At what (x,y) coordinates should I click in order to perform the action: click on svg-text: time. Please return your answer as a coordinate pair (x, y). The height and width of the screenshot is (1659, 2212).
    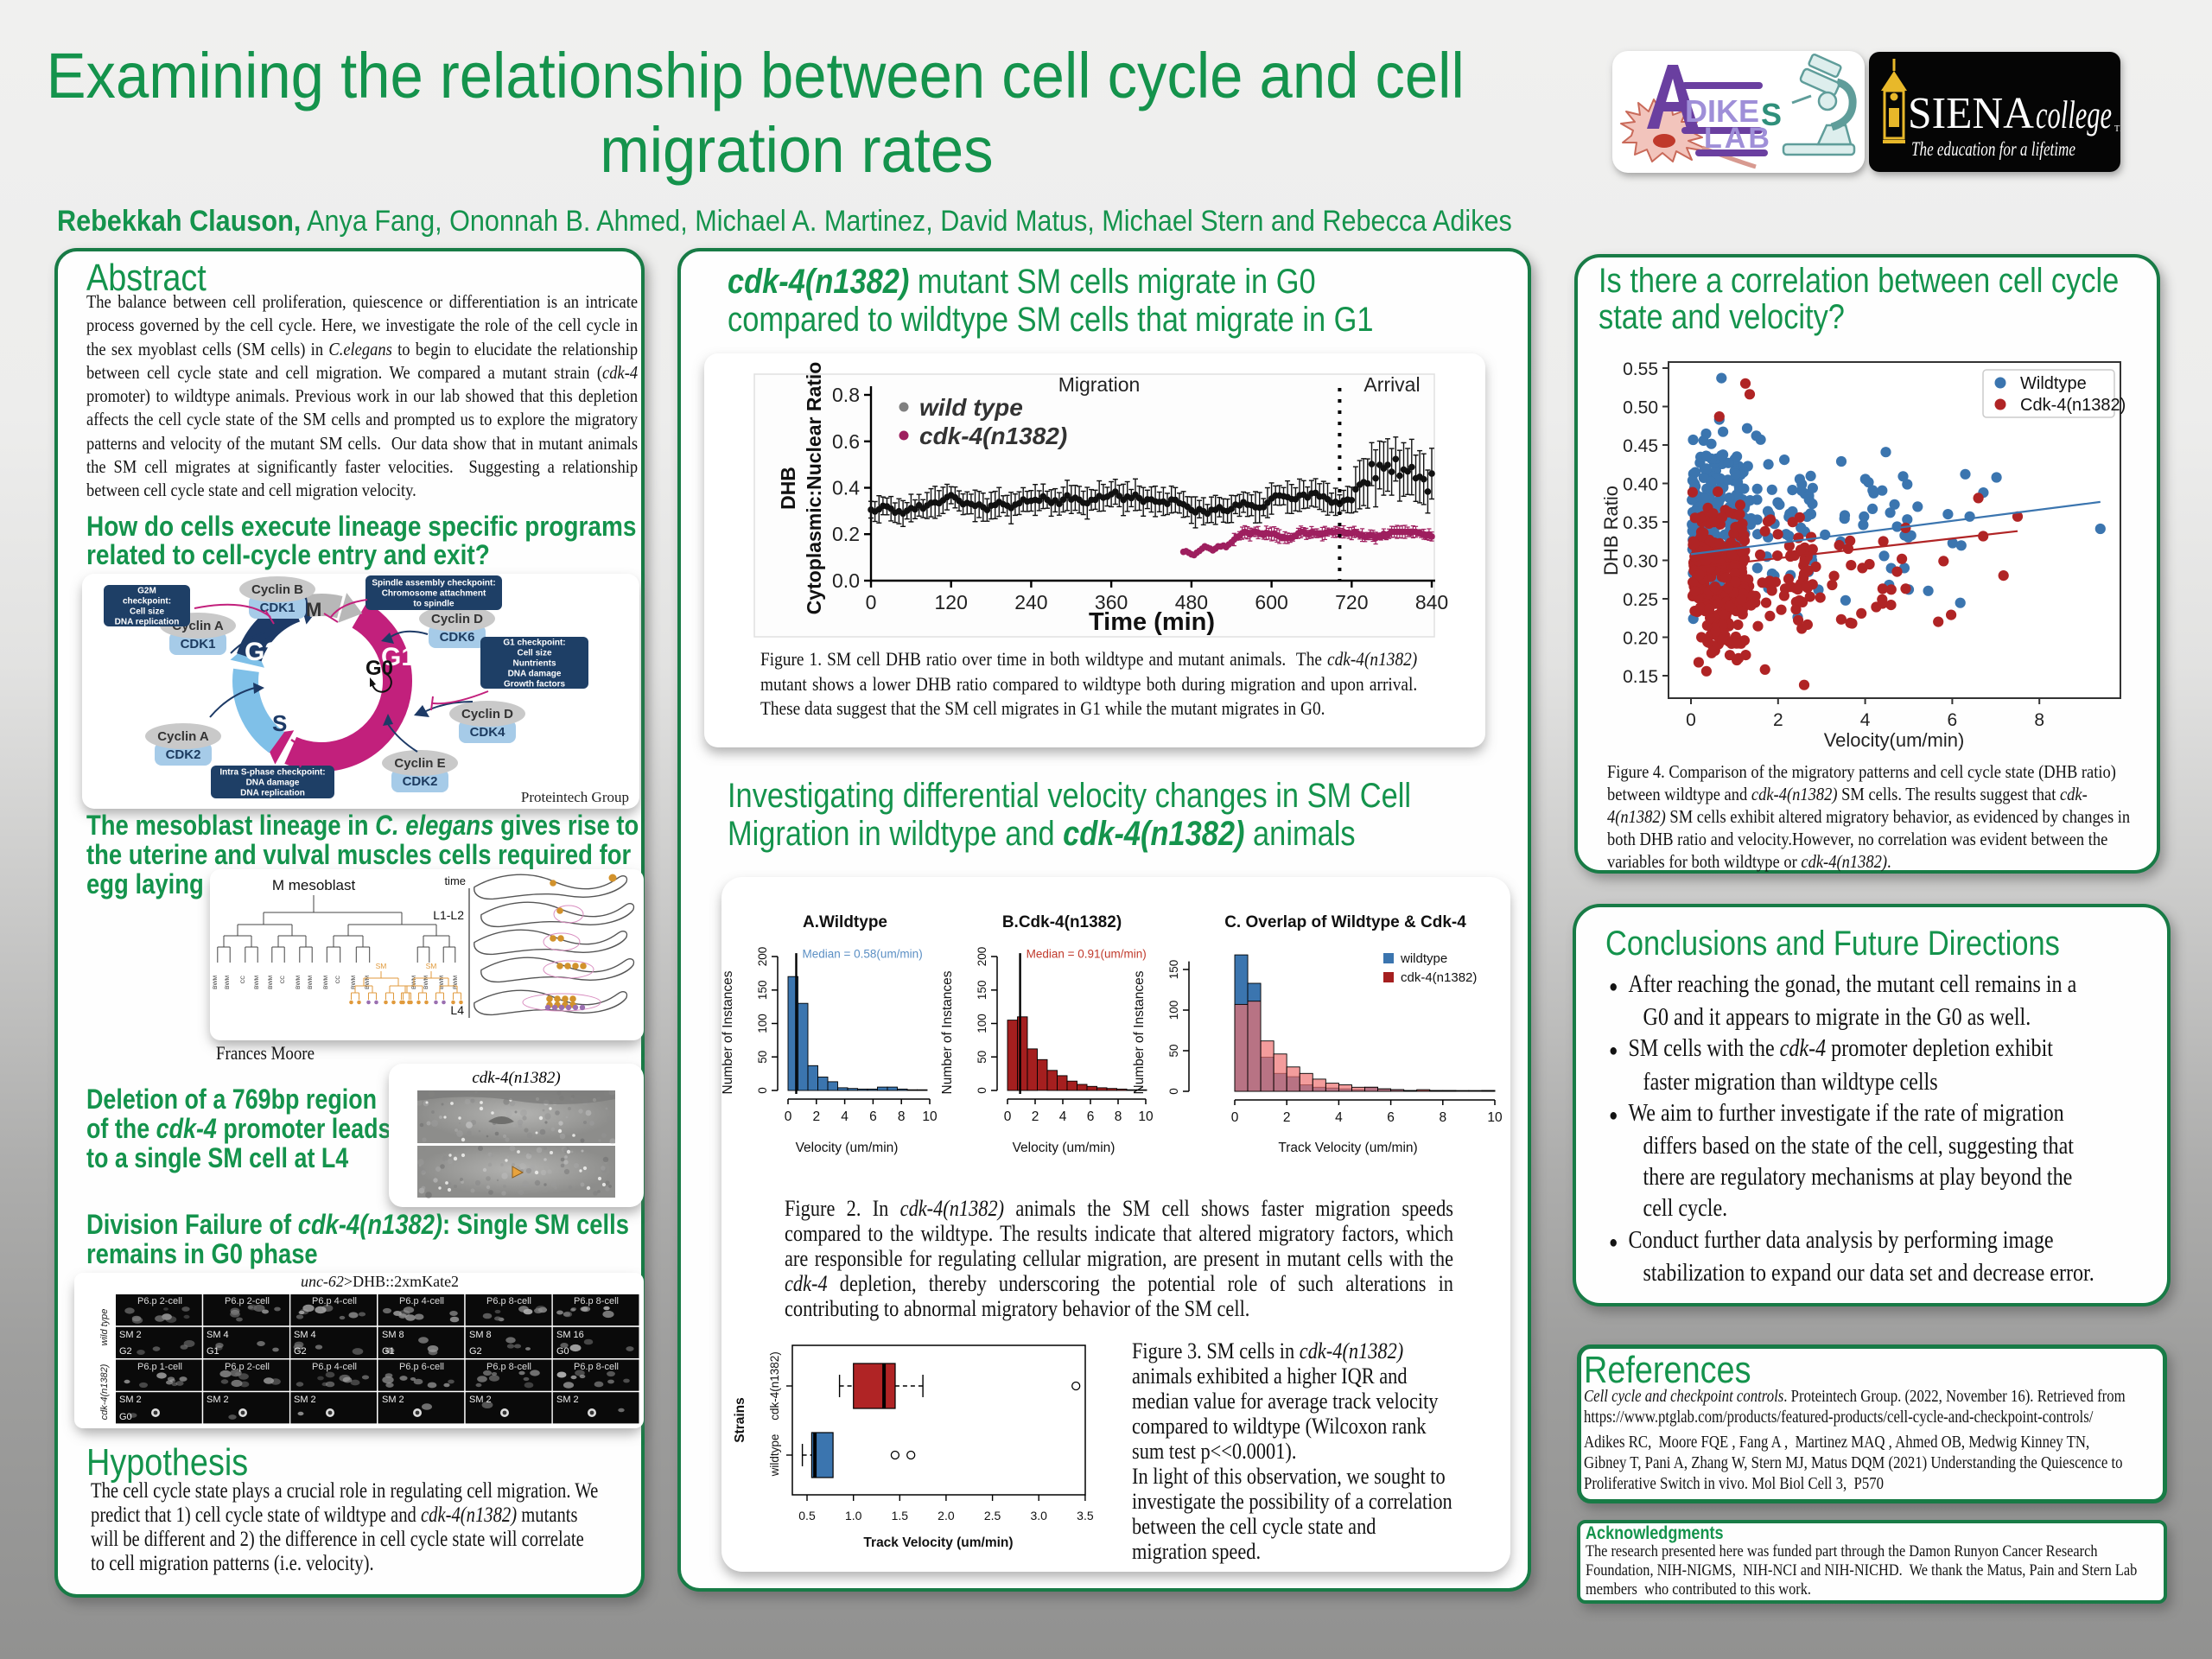
    Looking at the image, I should click on (455, 880).